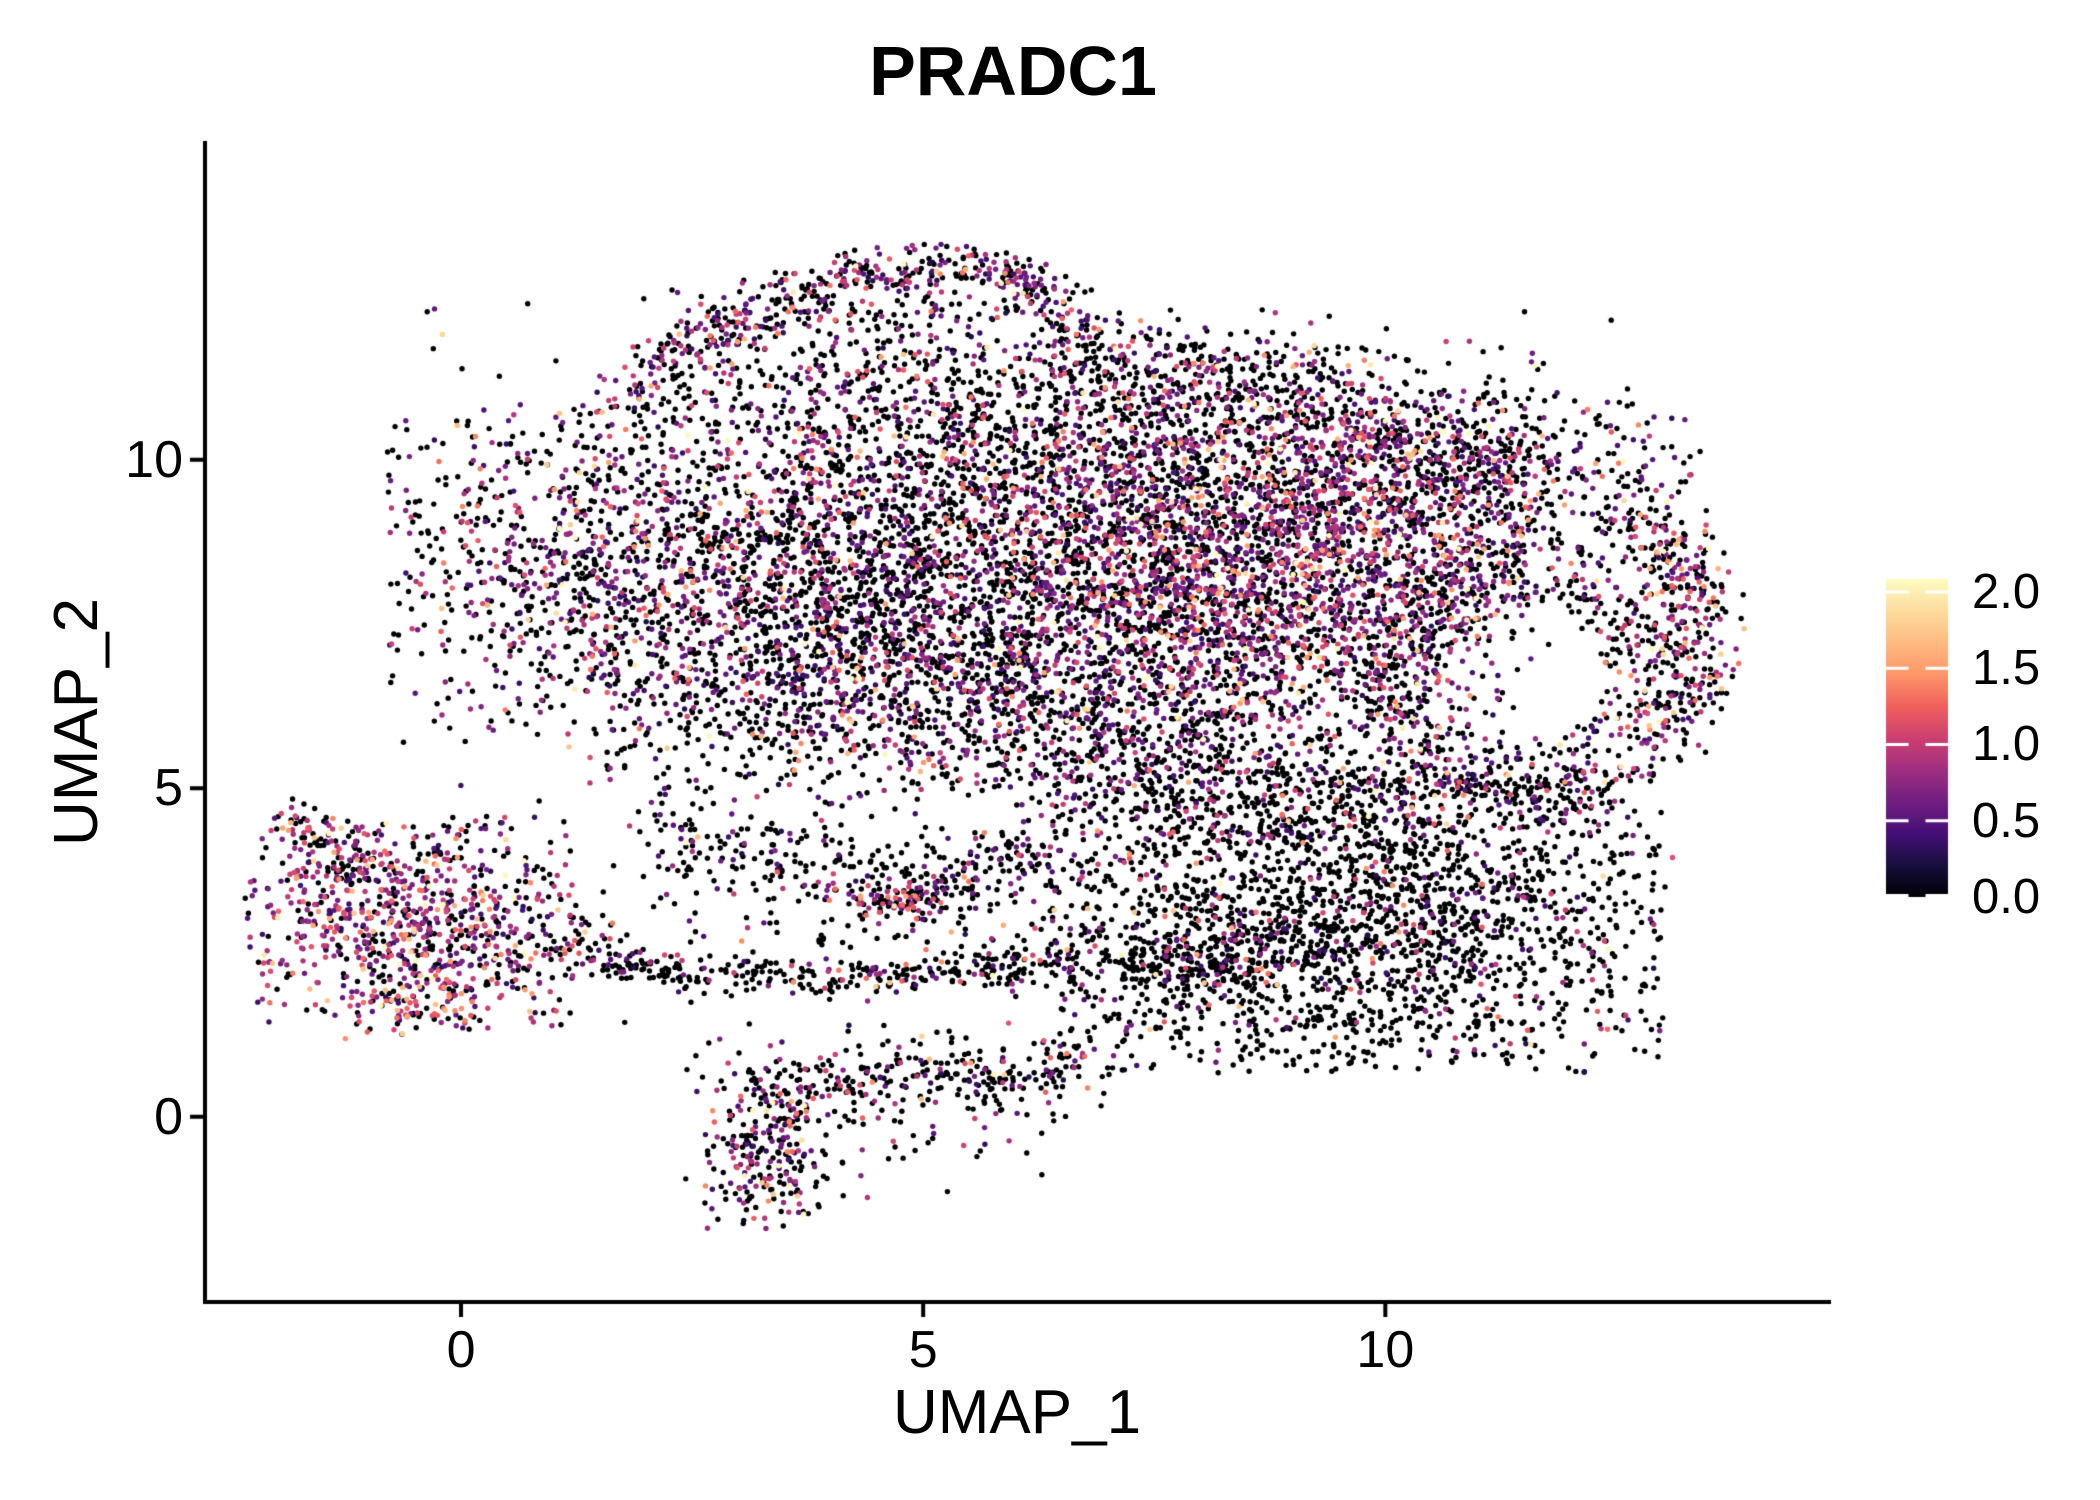 The width and height of the screenshot is (2100, 1500). Describe the element at coordinates (154, 459) in the screenshot. I see `y-tick-label: 10` at that location.